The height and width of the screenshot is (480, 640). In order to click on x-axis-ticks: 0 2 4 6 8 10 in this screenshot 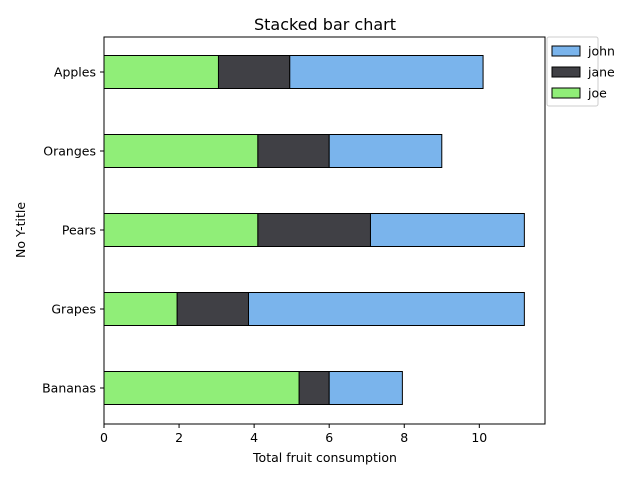, I will do `click(293, 434)`.